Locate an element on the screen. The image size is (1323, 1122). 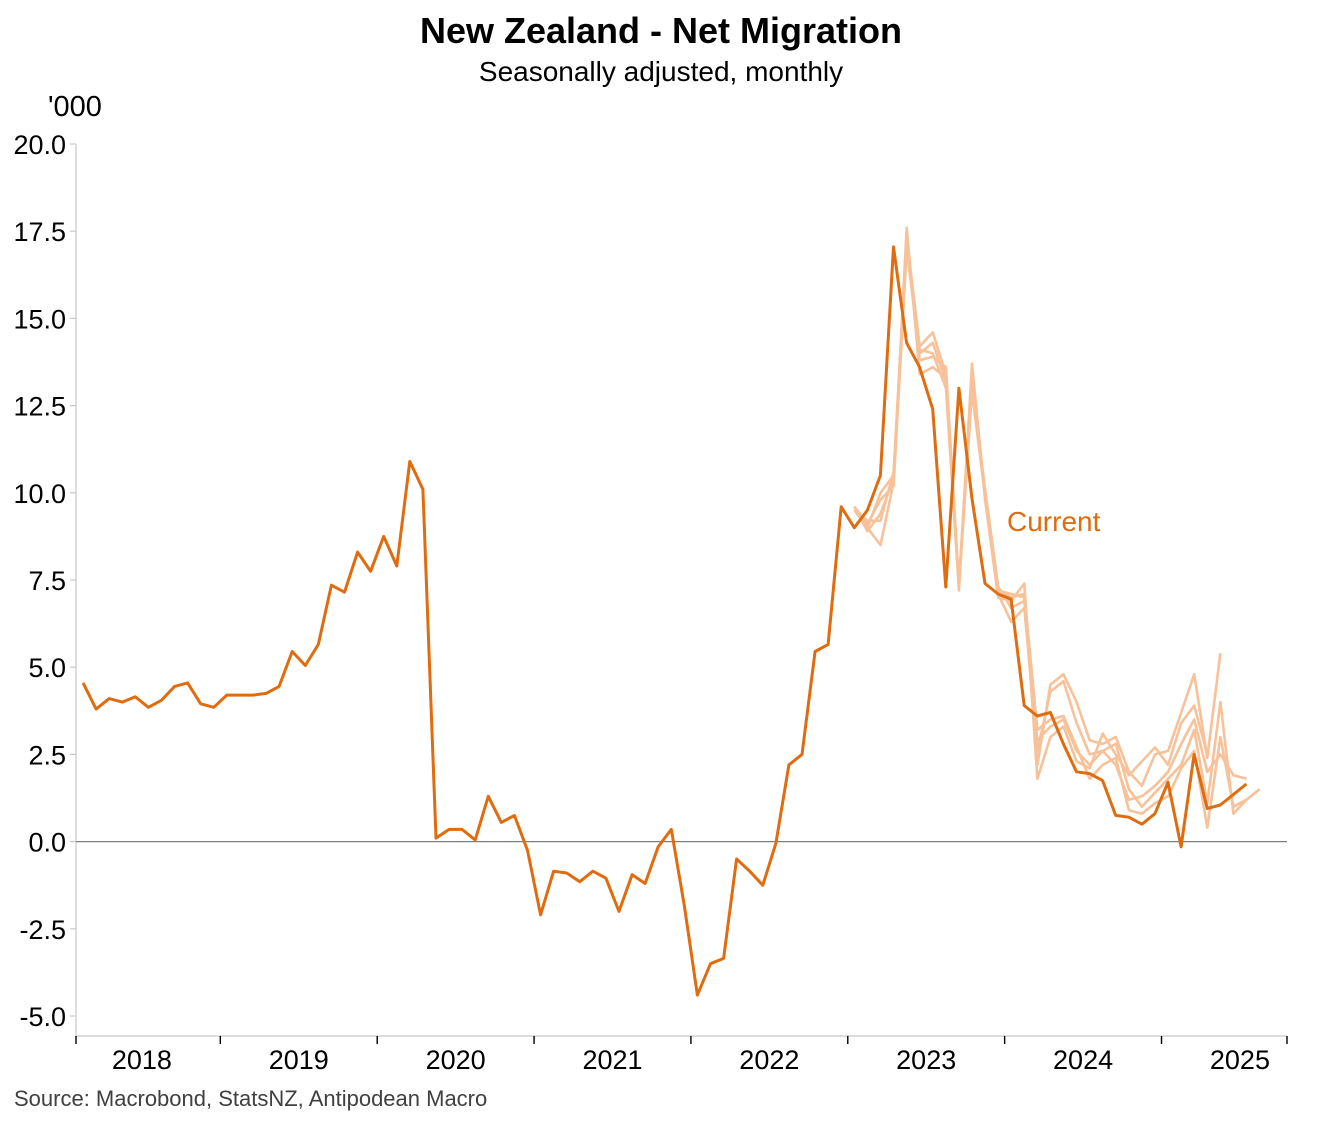
chart-subtitle: Seasonally adjusted, monthly is located at coordinates (661, 71).